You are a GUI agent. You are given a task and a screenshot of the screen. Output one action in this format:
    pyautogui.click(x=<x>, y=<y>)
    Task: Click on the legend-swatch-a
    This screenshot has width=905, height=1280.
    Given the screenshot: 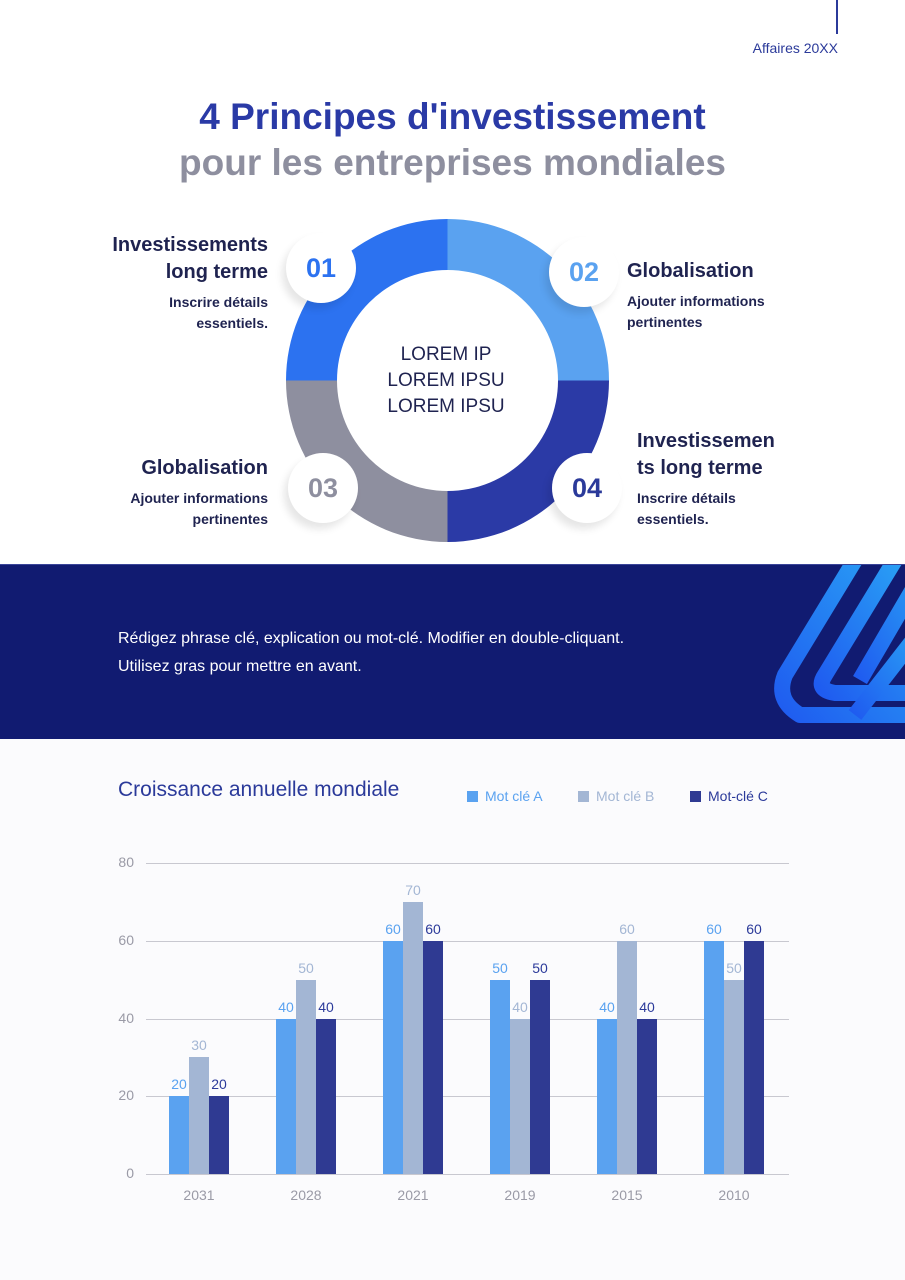 What is the action you would take?
    pyautogui.click(x=472, y=796)
    